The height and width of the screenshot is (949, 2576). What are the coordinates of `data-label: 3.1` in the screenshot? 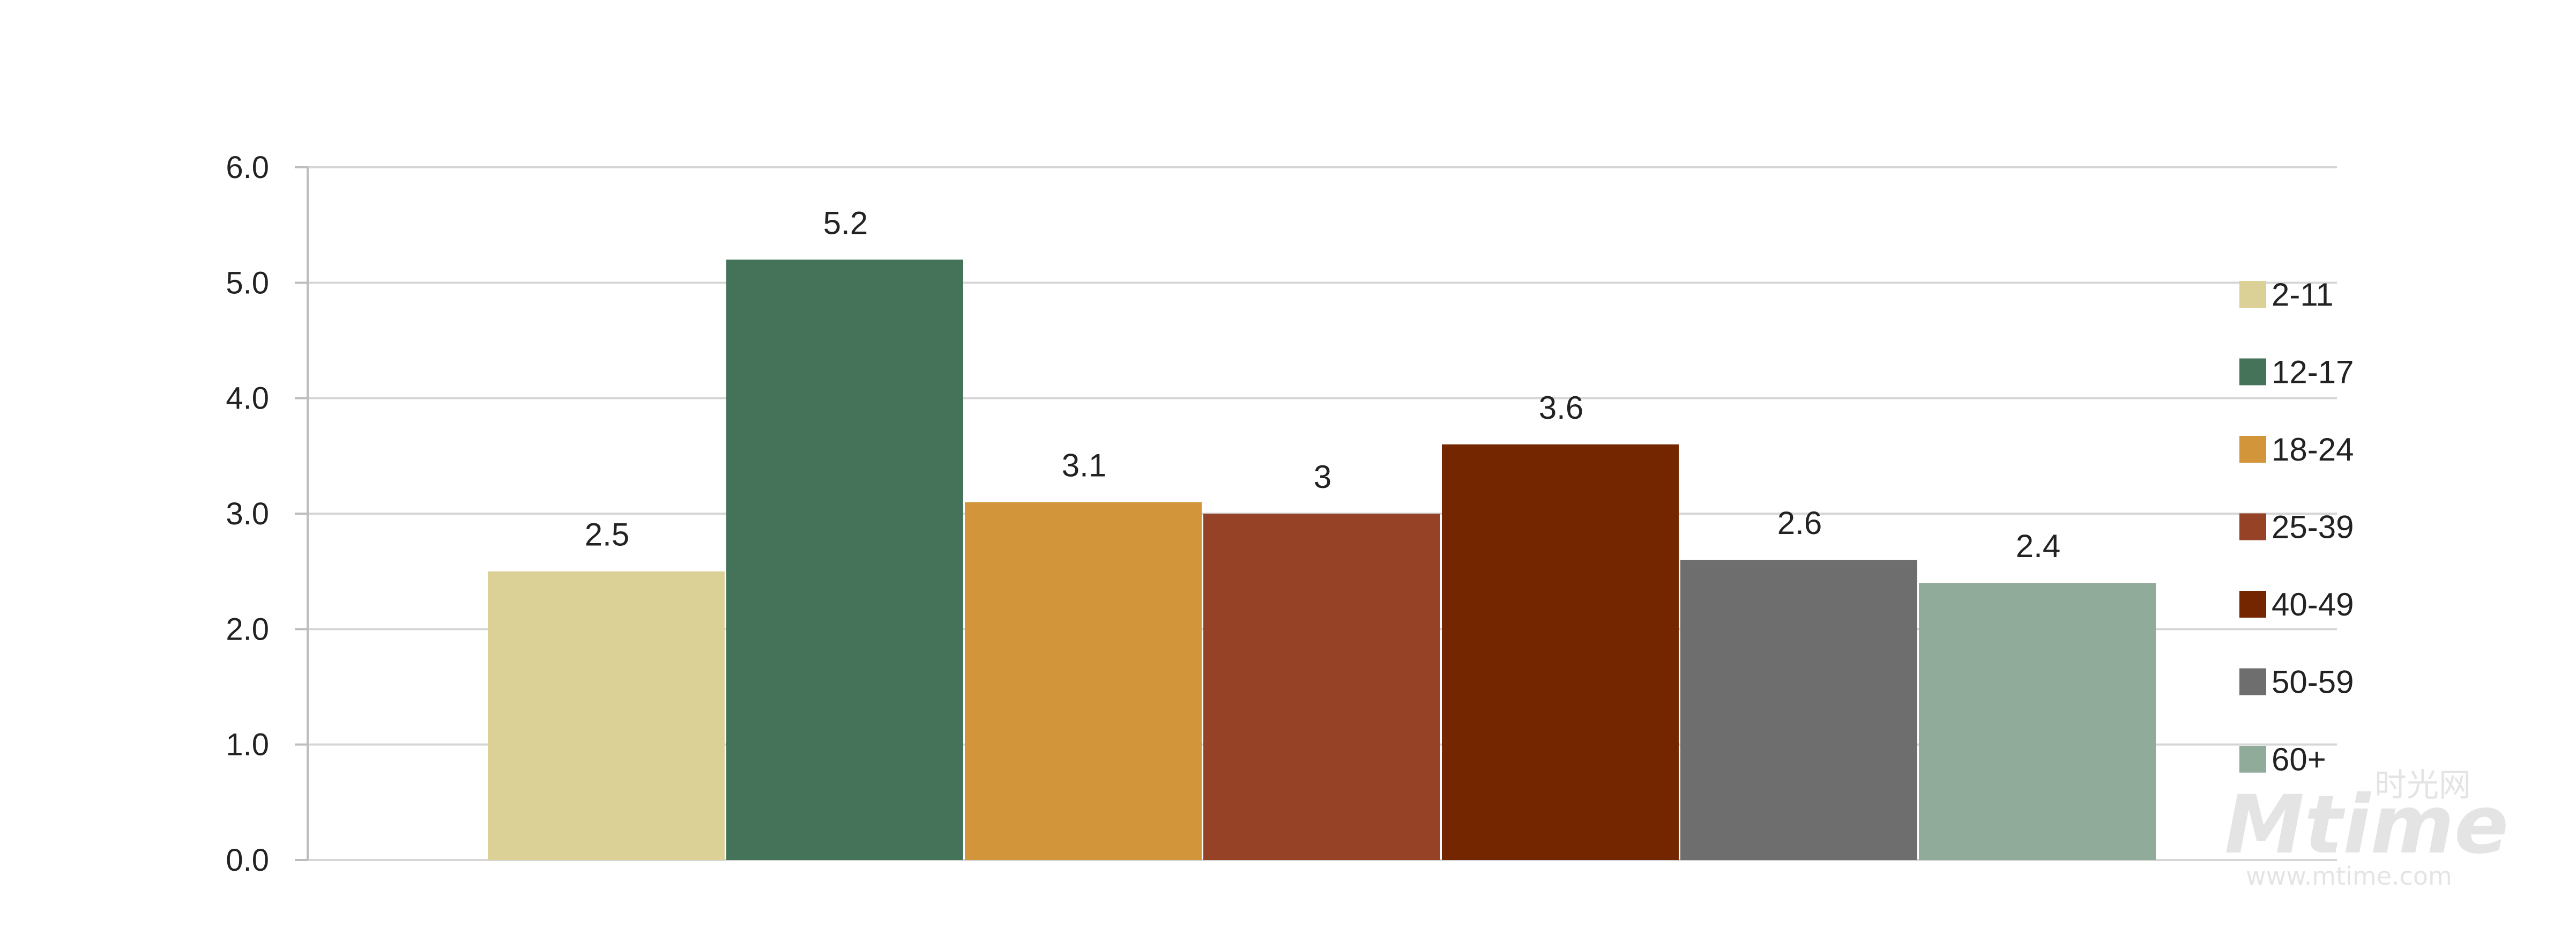 It's located at (1084, 465).